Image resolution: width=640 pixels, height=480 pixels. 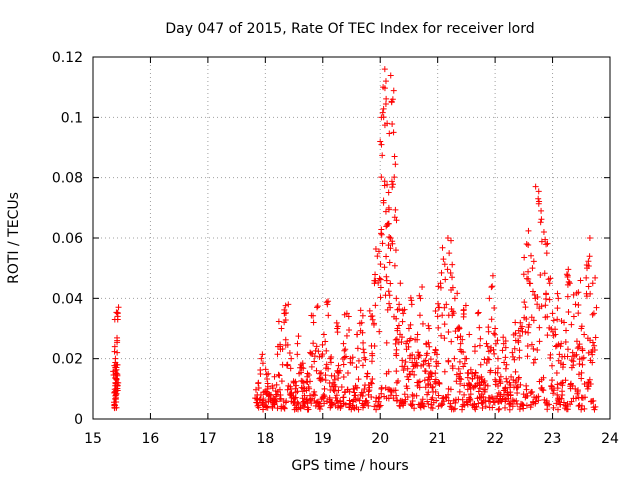 I want to click on y-tick-label: 0.12, so click(x=67, y=58).